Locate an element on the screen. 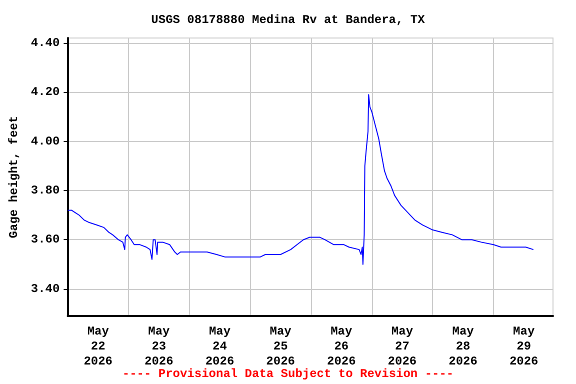  x-tick-label: May 29 2026 is located at coordinates (523, 346).